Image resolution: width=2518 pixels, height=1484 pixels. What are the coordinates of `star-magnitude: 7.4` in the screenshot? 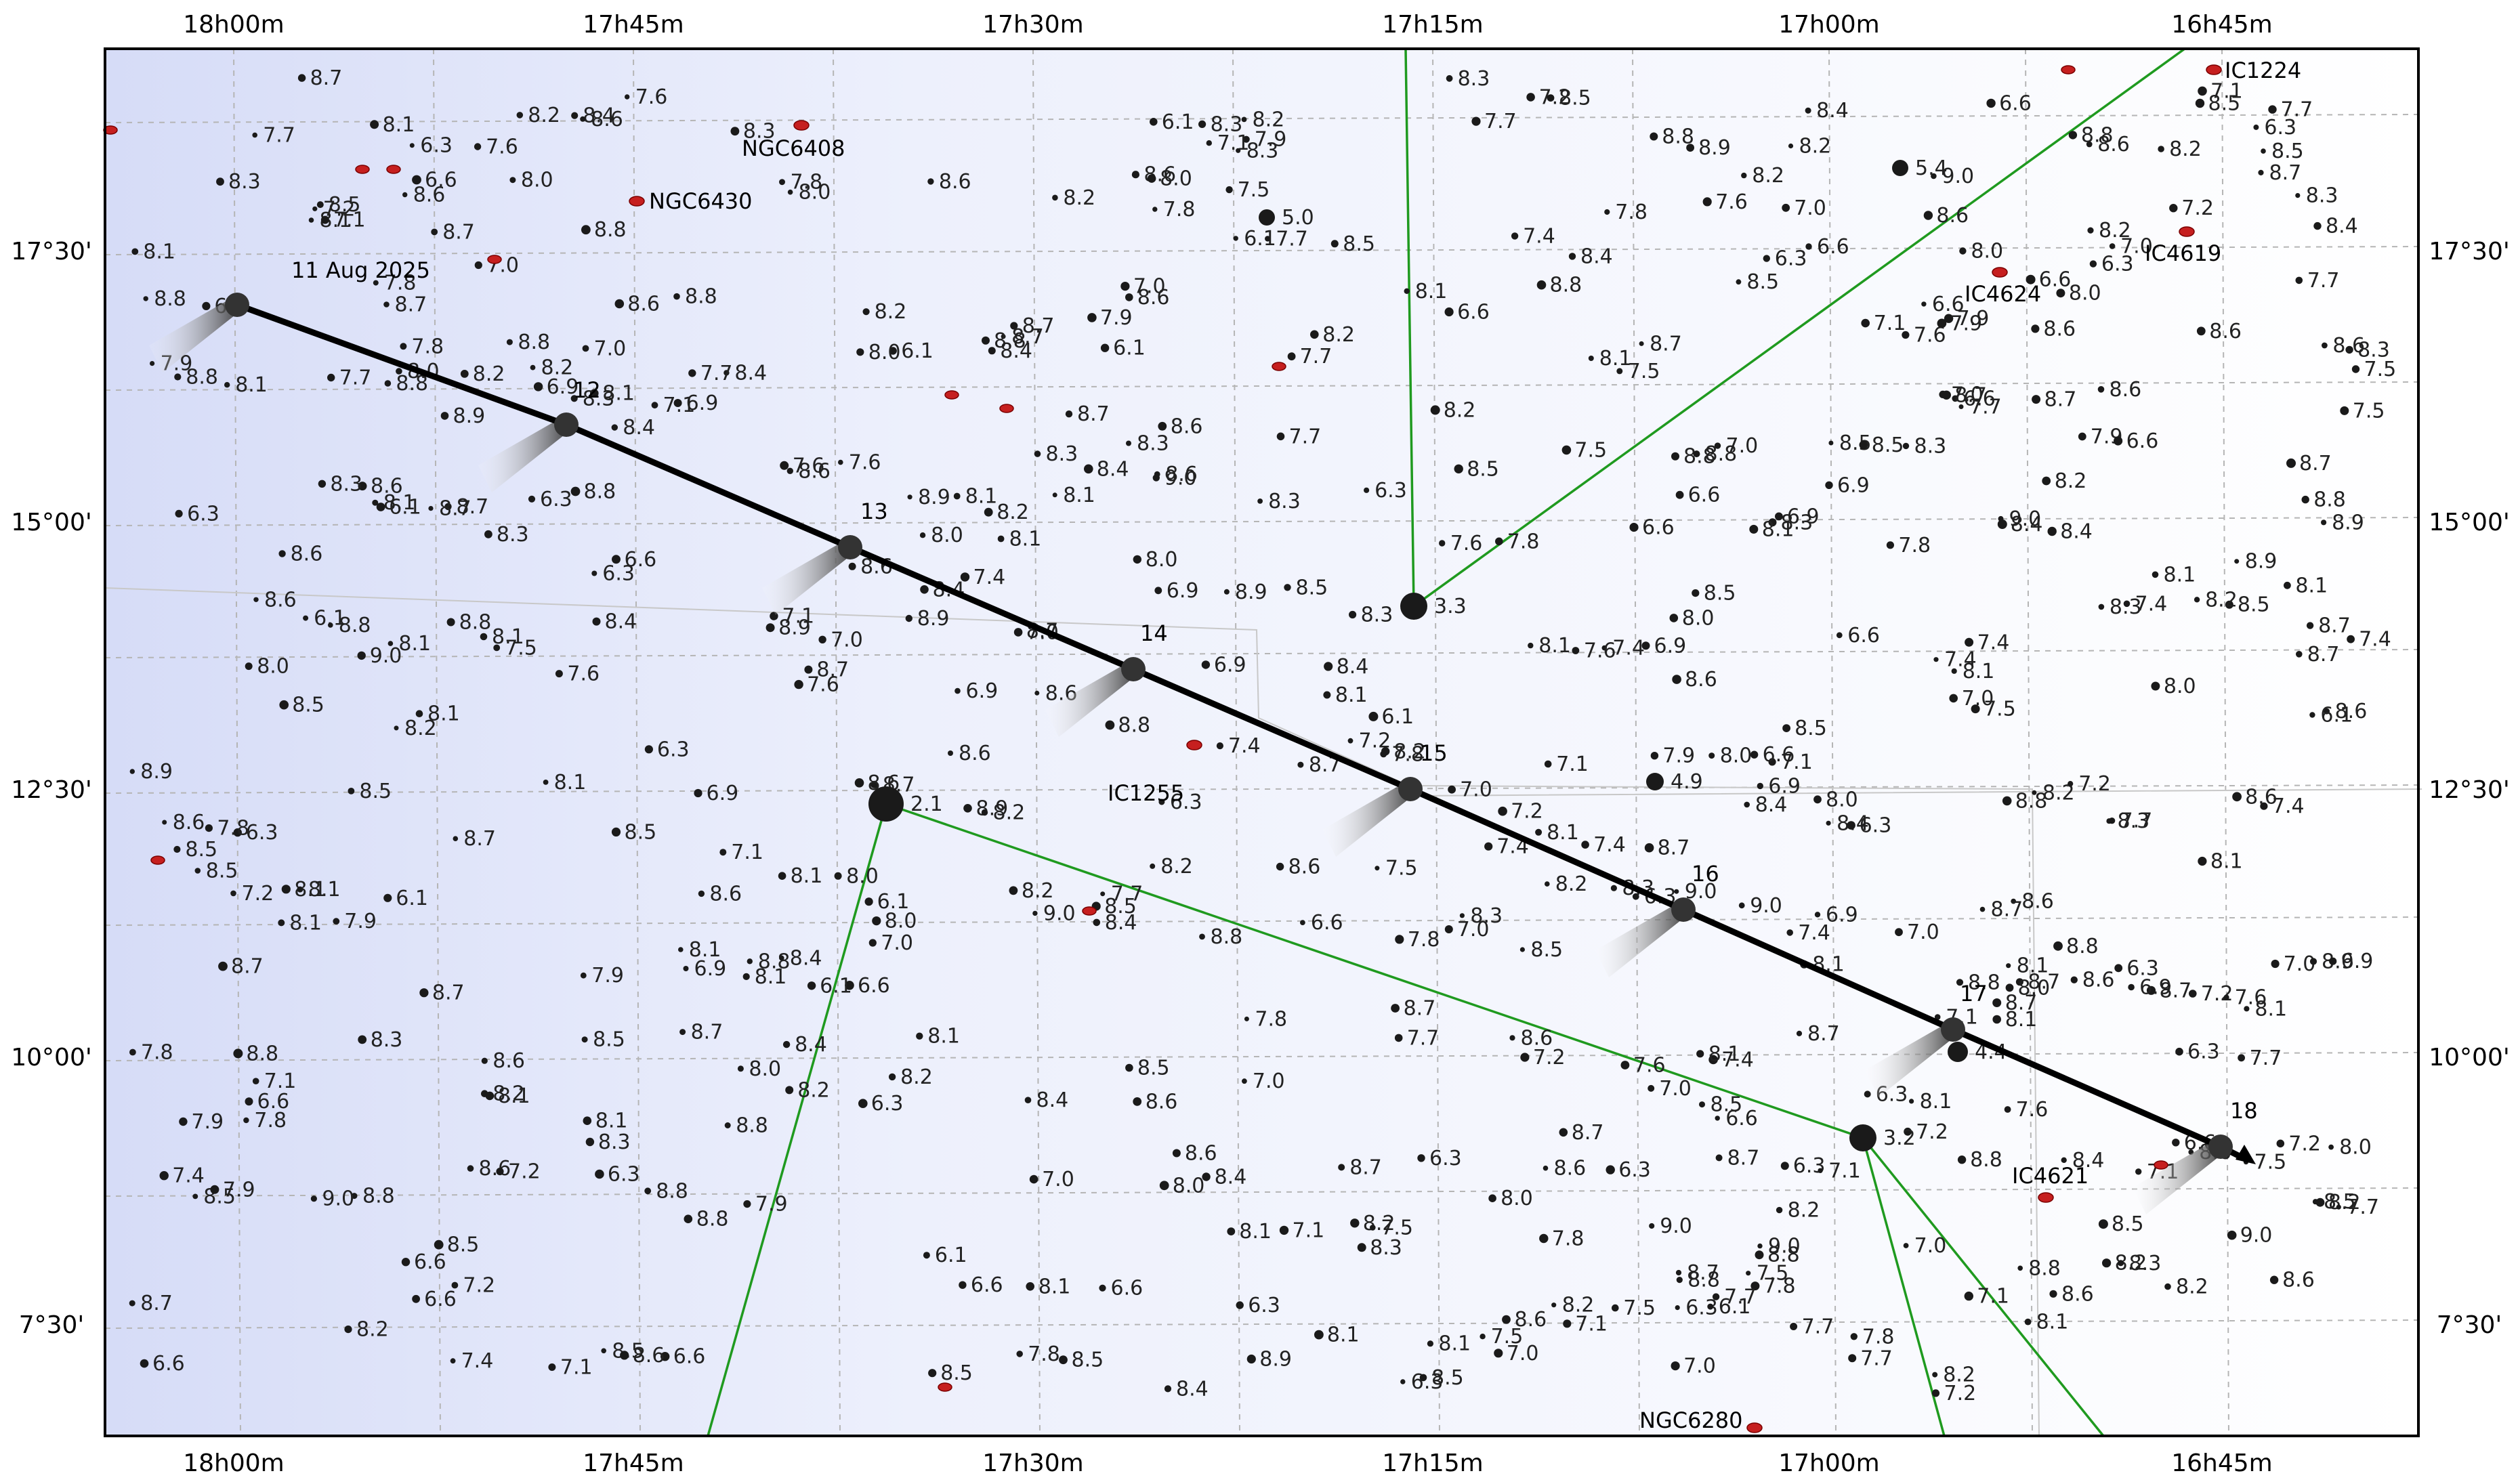 It's located at (2151, 604).